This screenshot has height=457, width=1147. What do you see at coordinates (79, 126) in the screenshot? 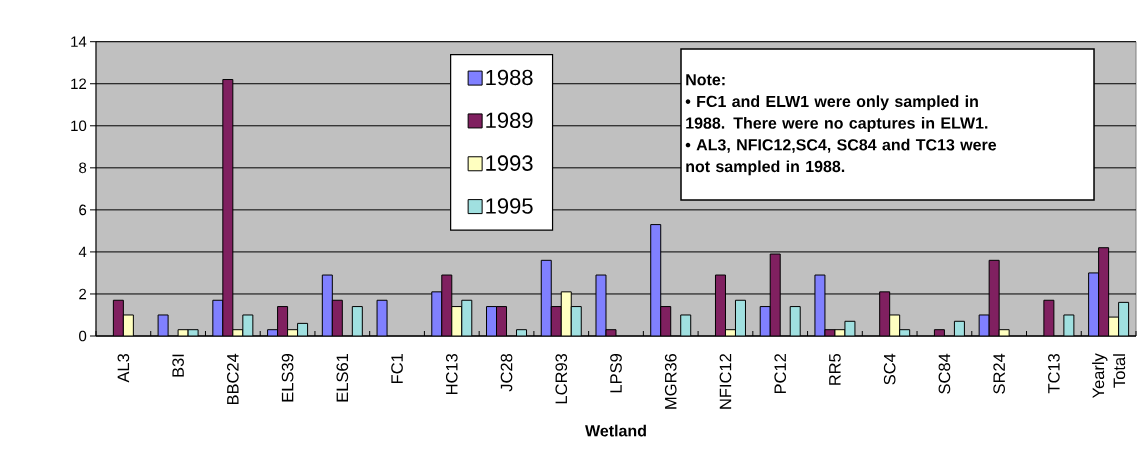
I see `y-tick-label: 10` at bounding box center [79, 126].